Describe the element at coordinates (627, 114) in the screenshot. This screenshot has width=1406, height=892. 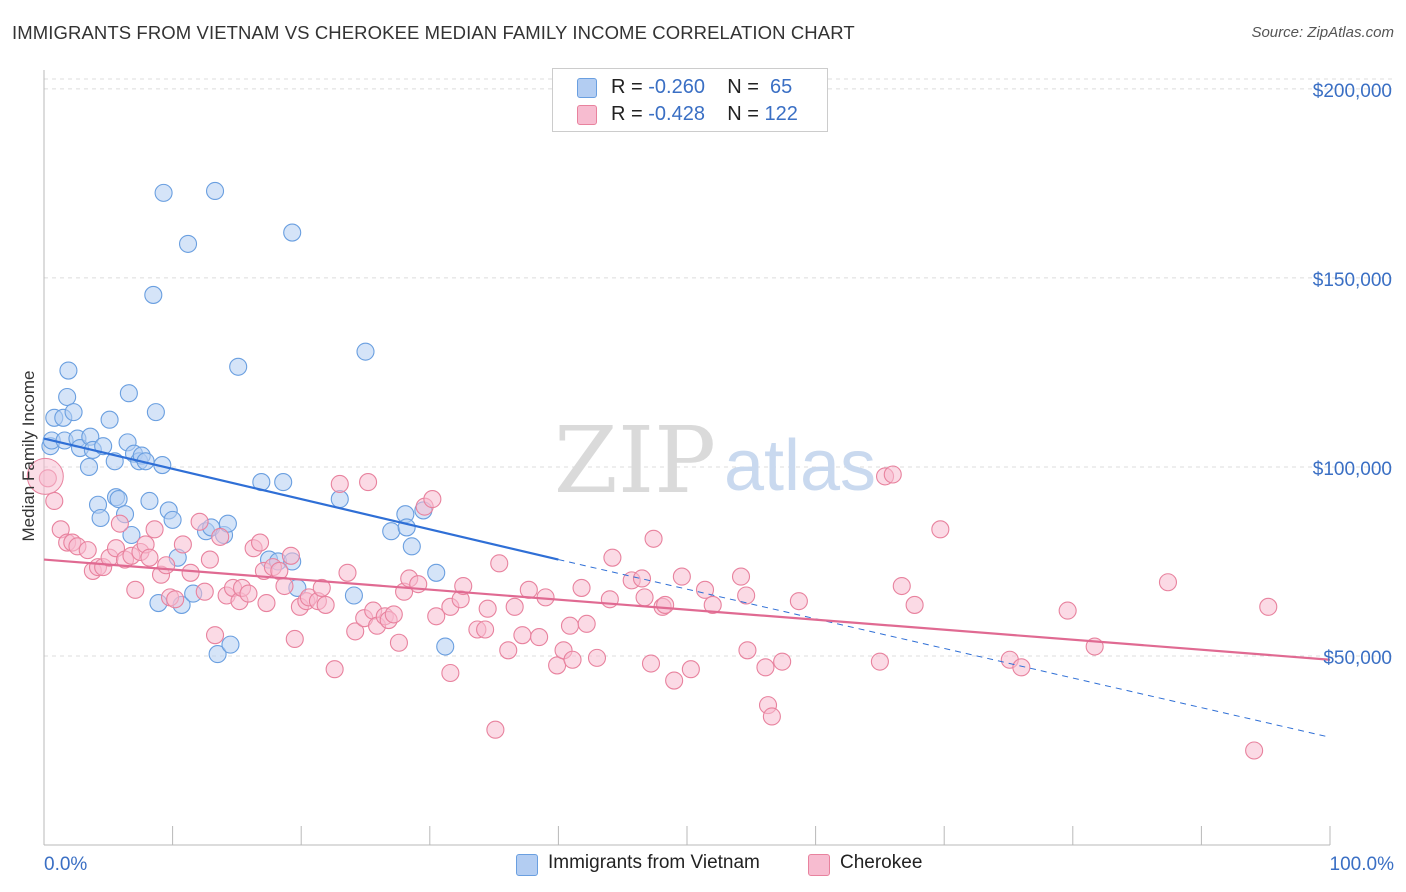
I see `legend-r-label: R =` at that location.